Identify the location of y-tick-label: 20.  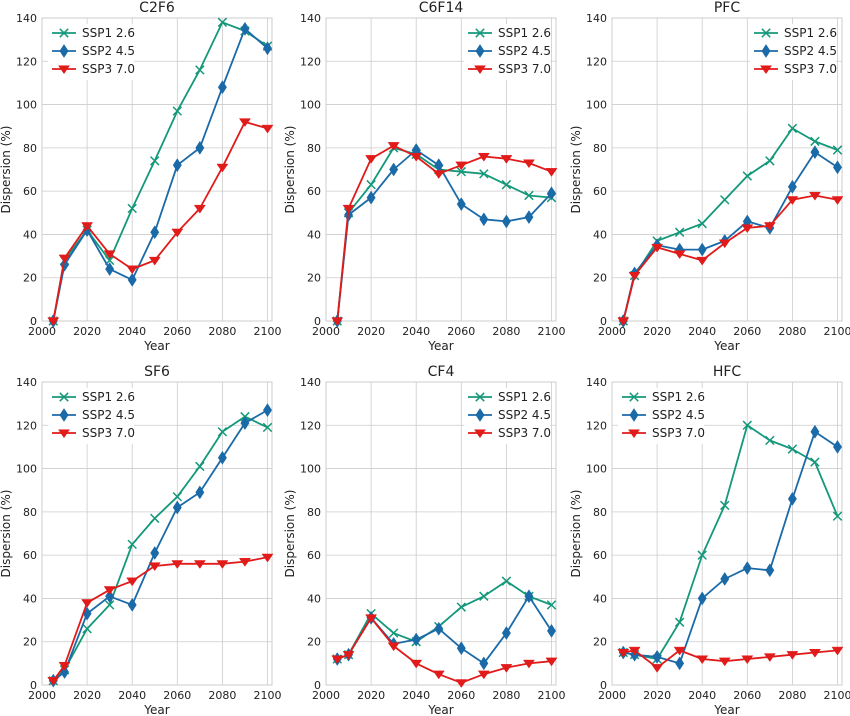
(600, 642).